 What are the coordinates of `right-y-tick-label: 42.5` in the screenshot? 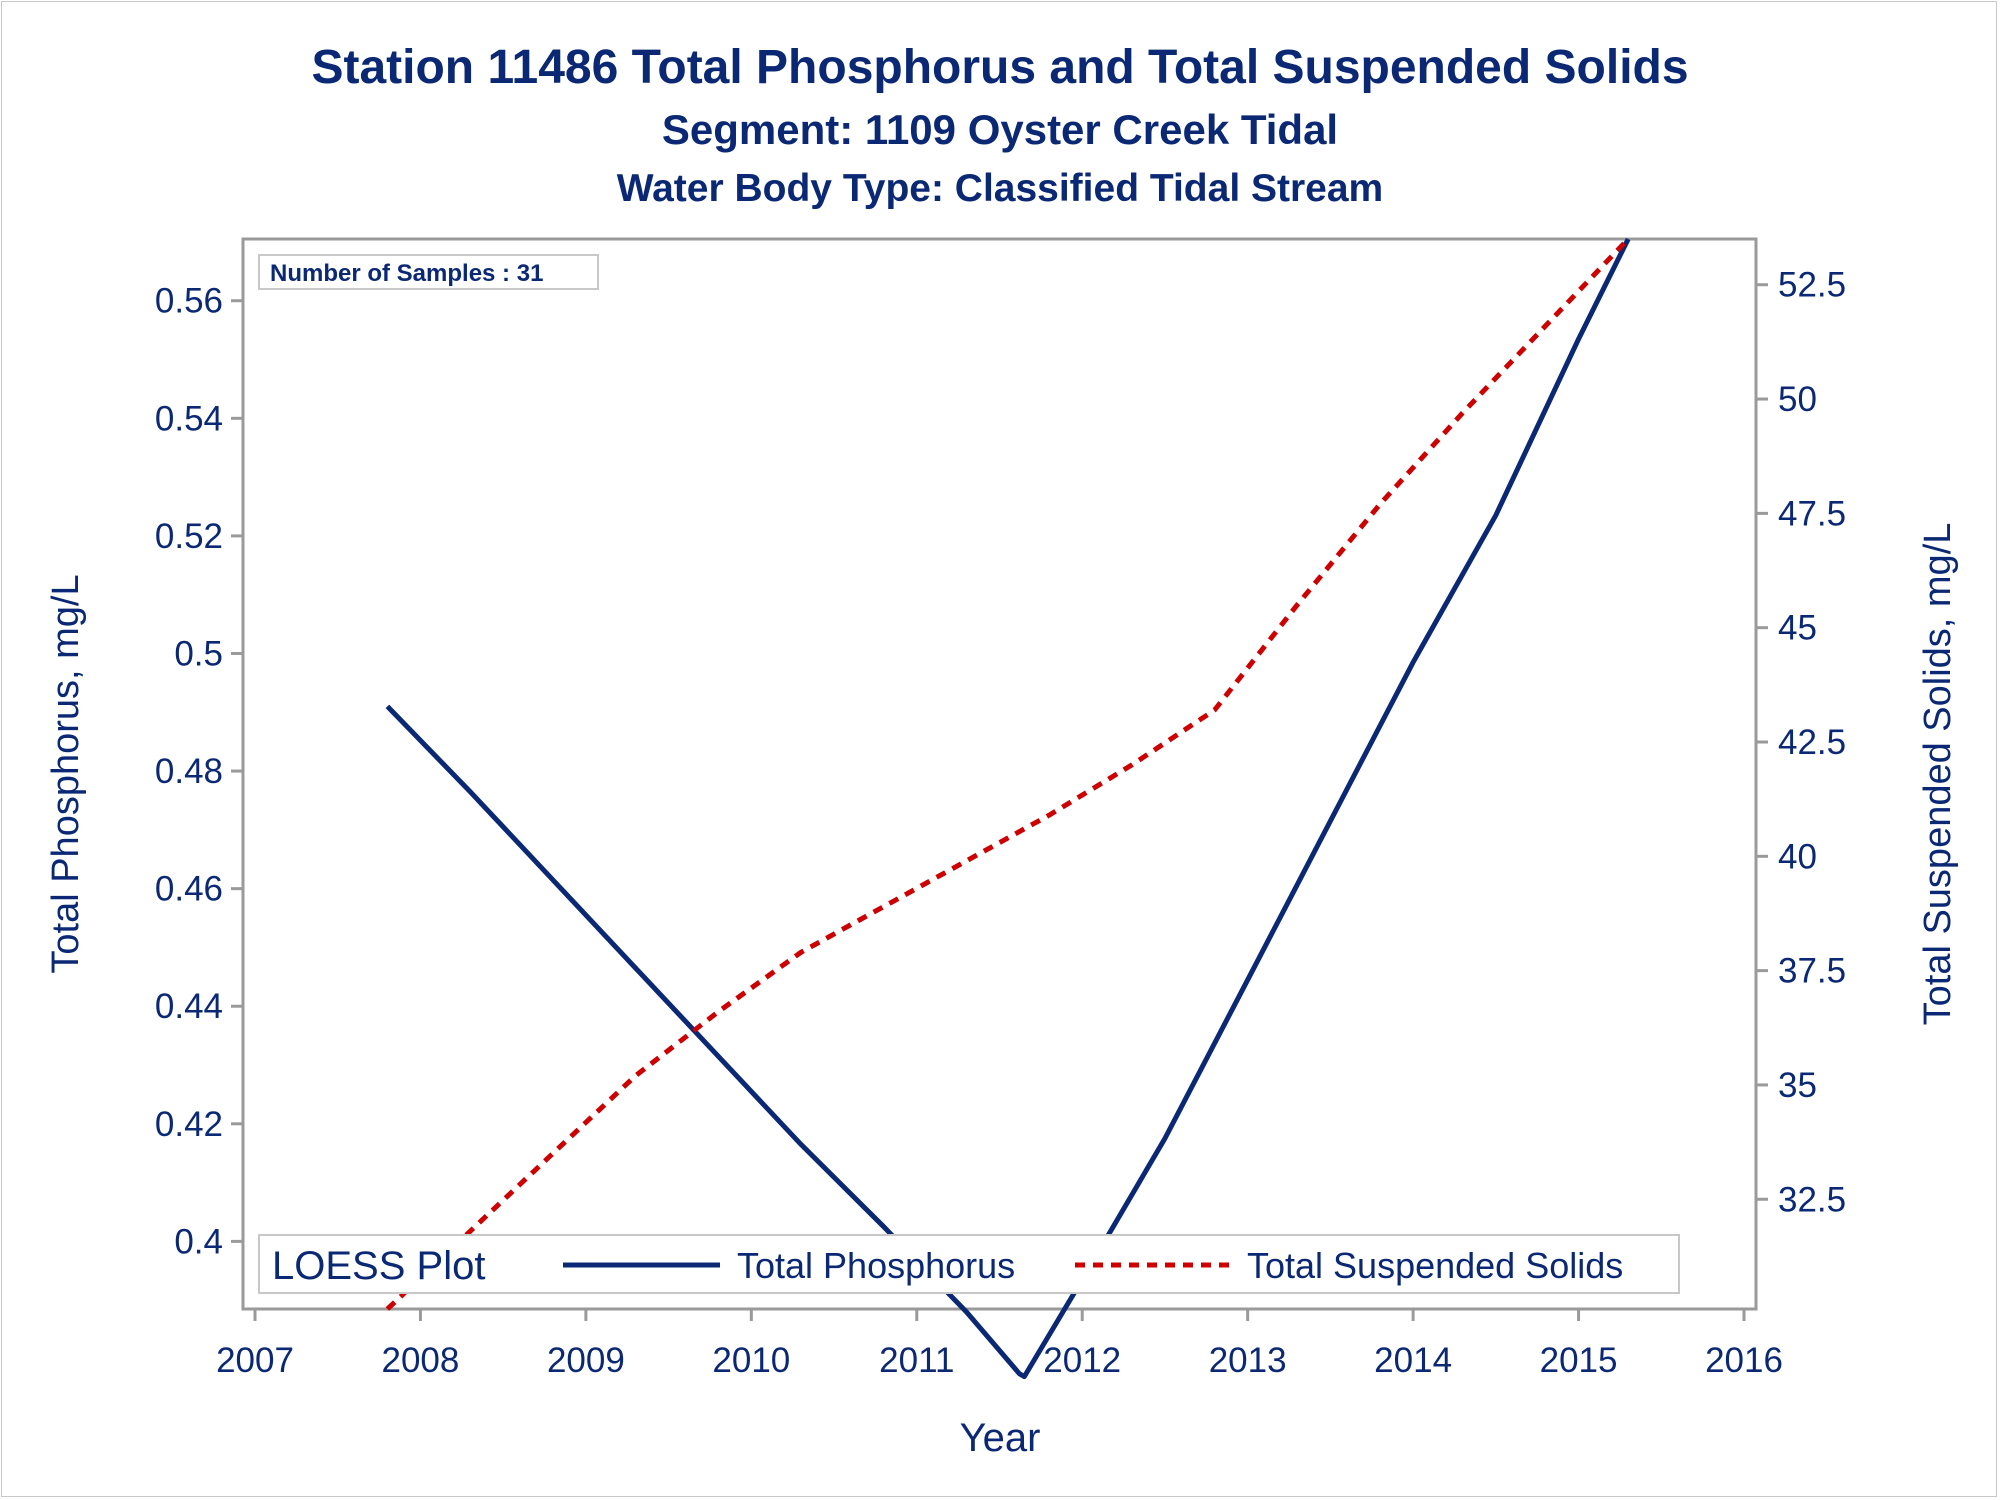 It's located at (1812, 742).